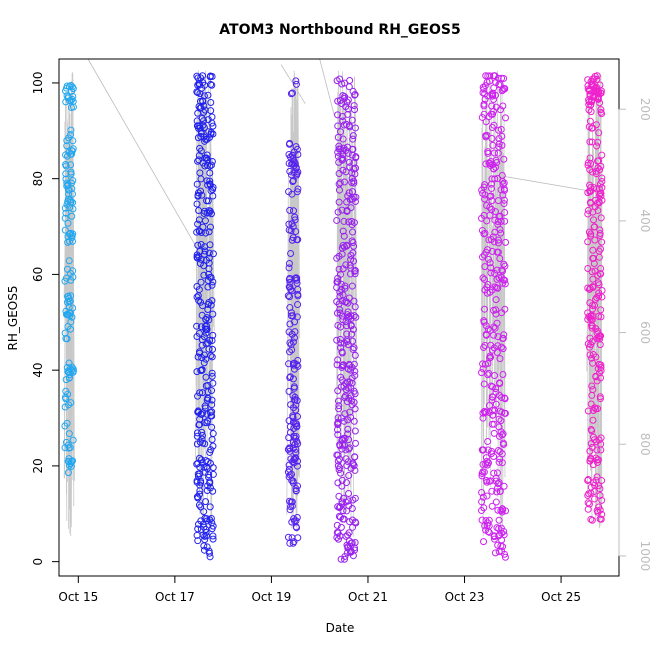  I want to click on y-tick-label: 40, so click(38, 370).